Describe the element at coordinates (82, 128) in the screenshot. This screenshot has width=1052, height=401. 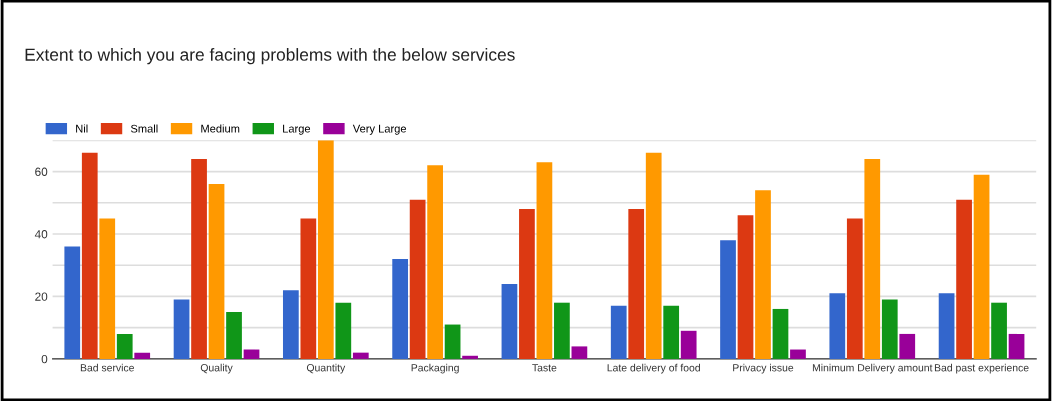
I see `legend-label: Nil` at that location.